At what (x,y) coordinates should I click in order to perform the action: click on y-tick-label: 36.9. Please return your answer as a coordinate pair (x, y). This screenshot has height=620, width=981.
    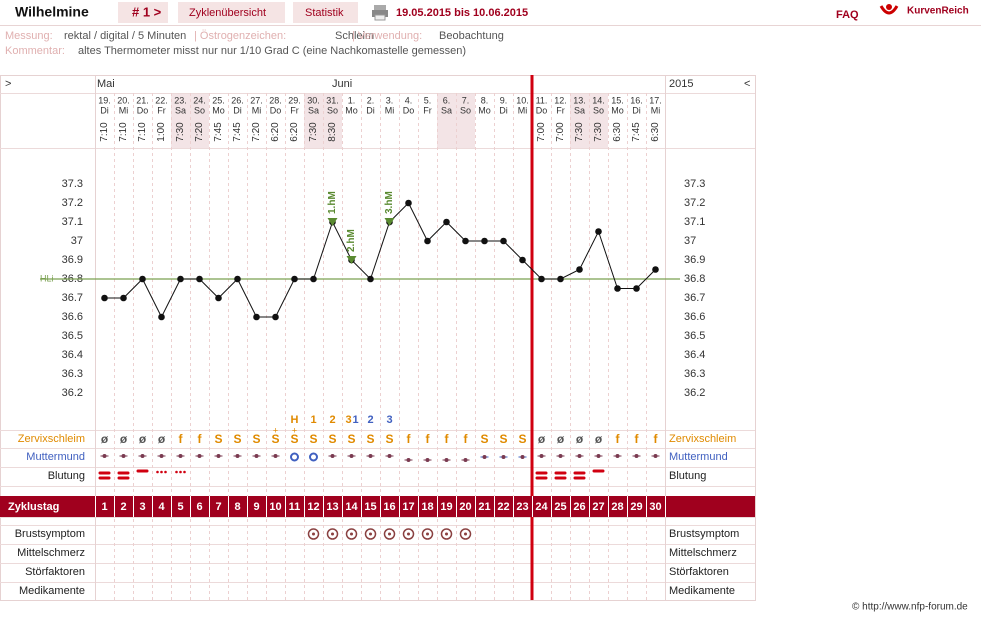
    Looking at the image, I should click on (694, 260).